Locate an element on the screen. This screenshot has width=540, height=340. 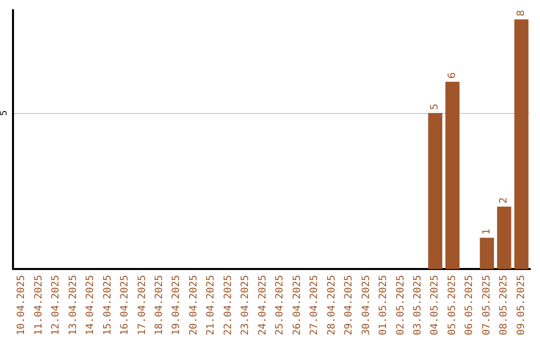
x-tick-label: 10.04.2025 is located at coordinates (22, 305).